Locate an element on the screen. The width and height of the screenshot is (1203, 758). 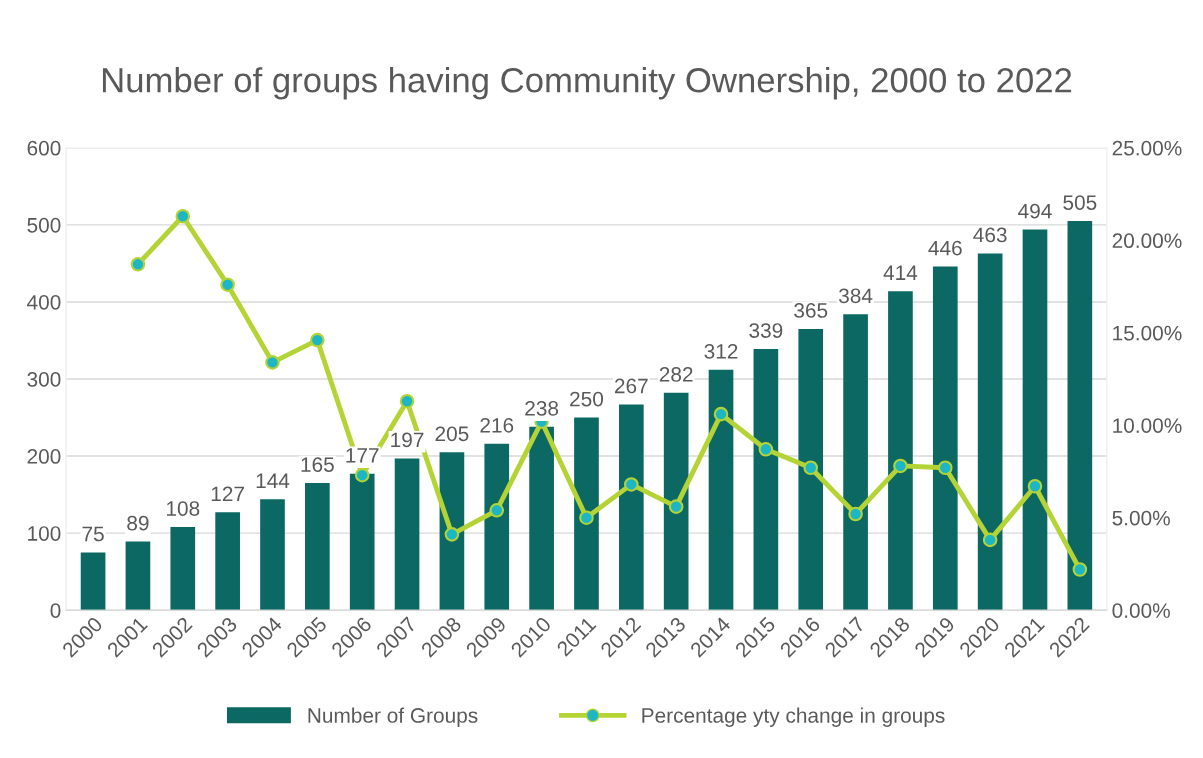
legend-label: Number of Groups is located at coordinates (393, 717).